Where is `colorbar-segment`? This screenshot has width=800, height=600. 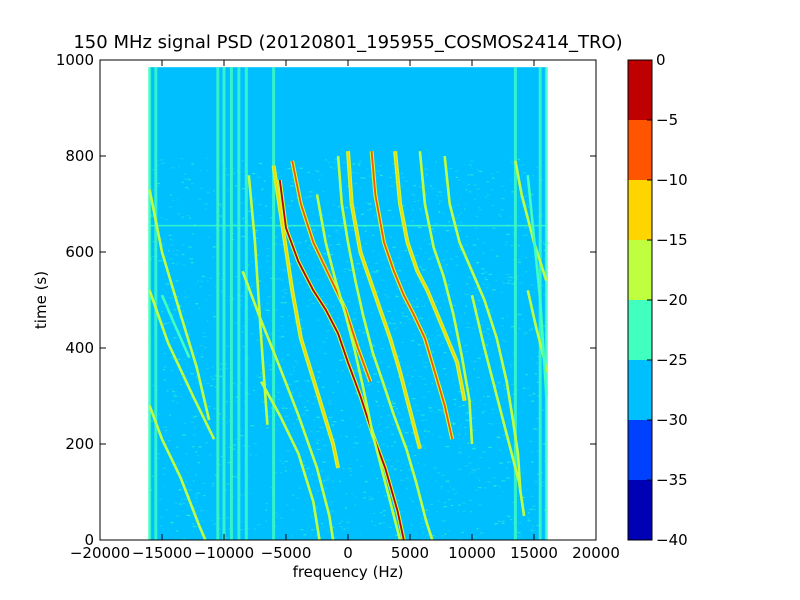 colorbar-segment is located at coordinates (640, 330).